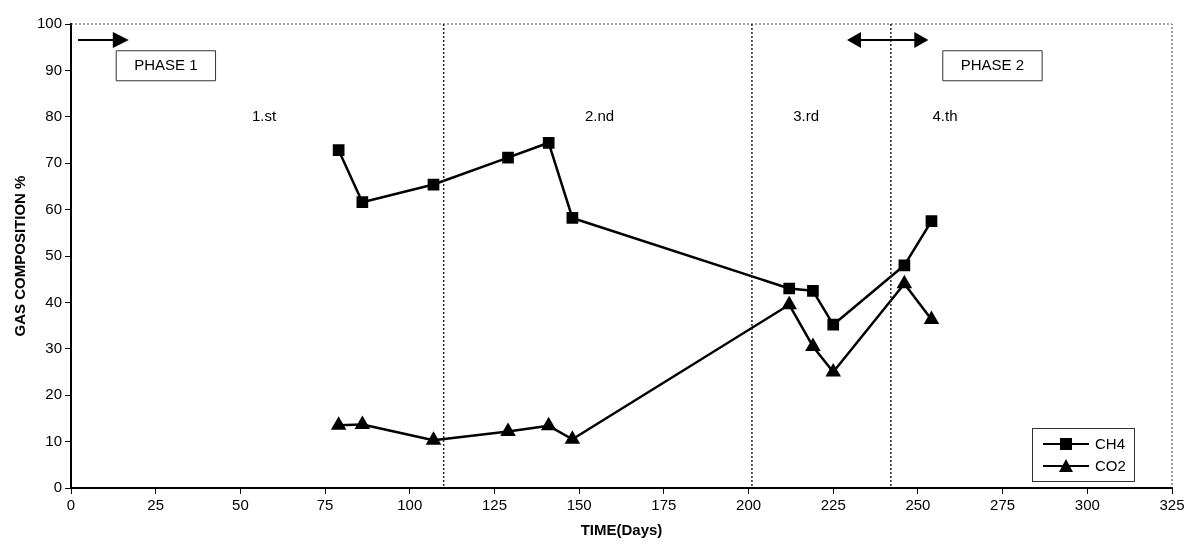 The height and width of the screenshot is (552, 1204). Describe the element at coordinates (50, 23) in the screenshot. I see `y-tick-label: 100` at that location.